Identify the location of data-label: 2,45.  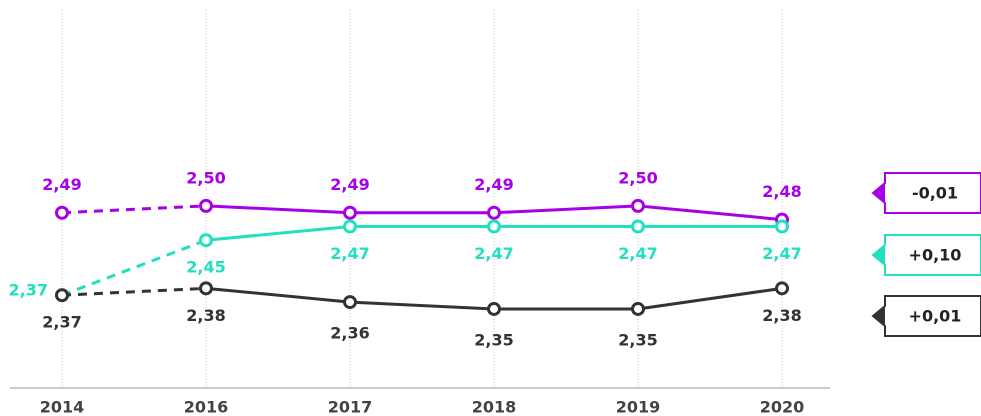
(205, 267).